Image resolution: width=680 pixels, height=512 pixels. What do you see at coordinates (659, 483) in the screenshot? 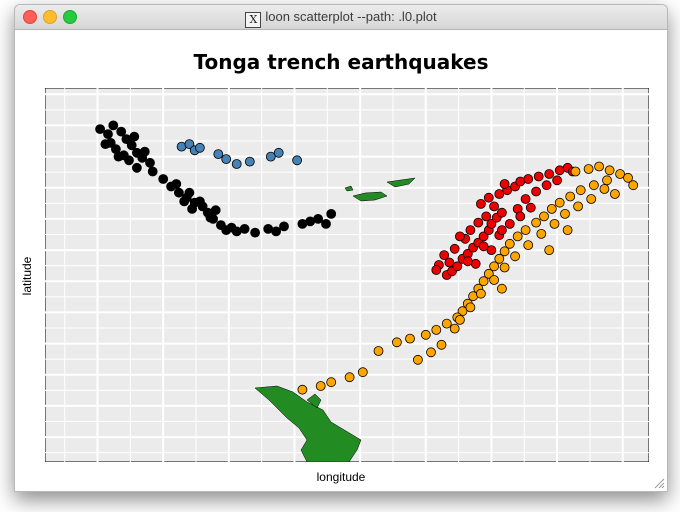
I see `resize-grip-icon` at bounding box center [659, 483].